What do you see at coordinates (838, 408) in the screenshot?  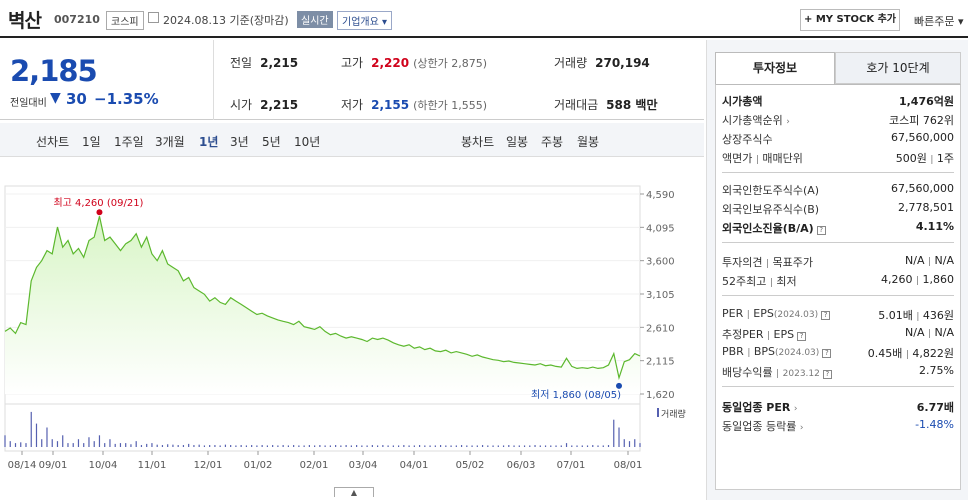 I see `sector-per-row: 동일업종 PER › 6.77배` at bounding box center [838, 408].